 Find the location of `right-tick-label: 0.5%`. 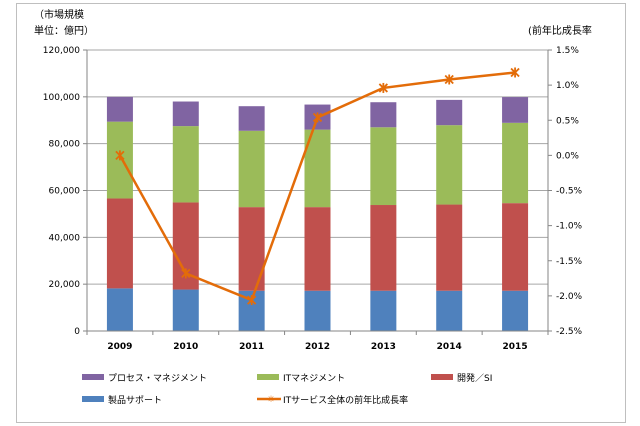

right-tick-label: 0.5% is located at coordinates (567, 121).